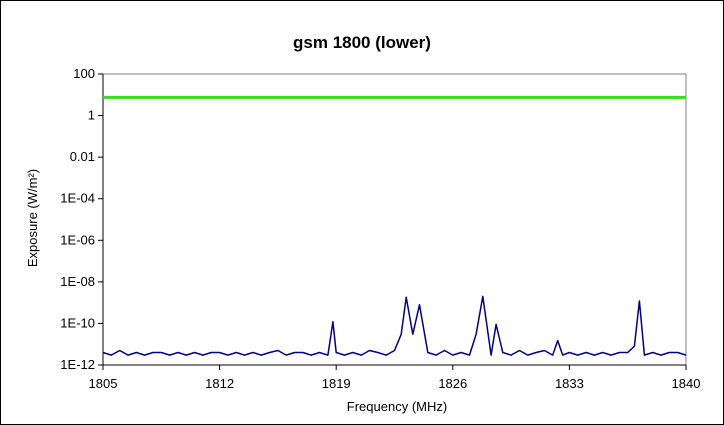 This screenshot has height=425, width=724. I want to click on x-axis-label: Frequency (MHz), so click(397, 406).